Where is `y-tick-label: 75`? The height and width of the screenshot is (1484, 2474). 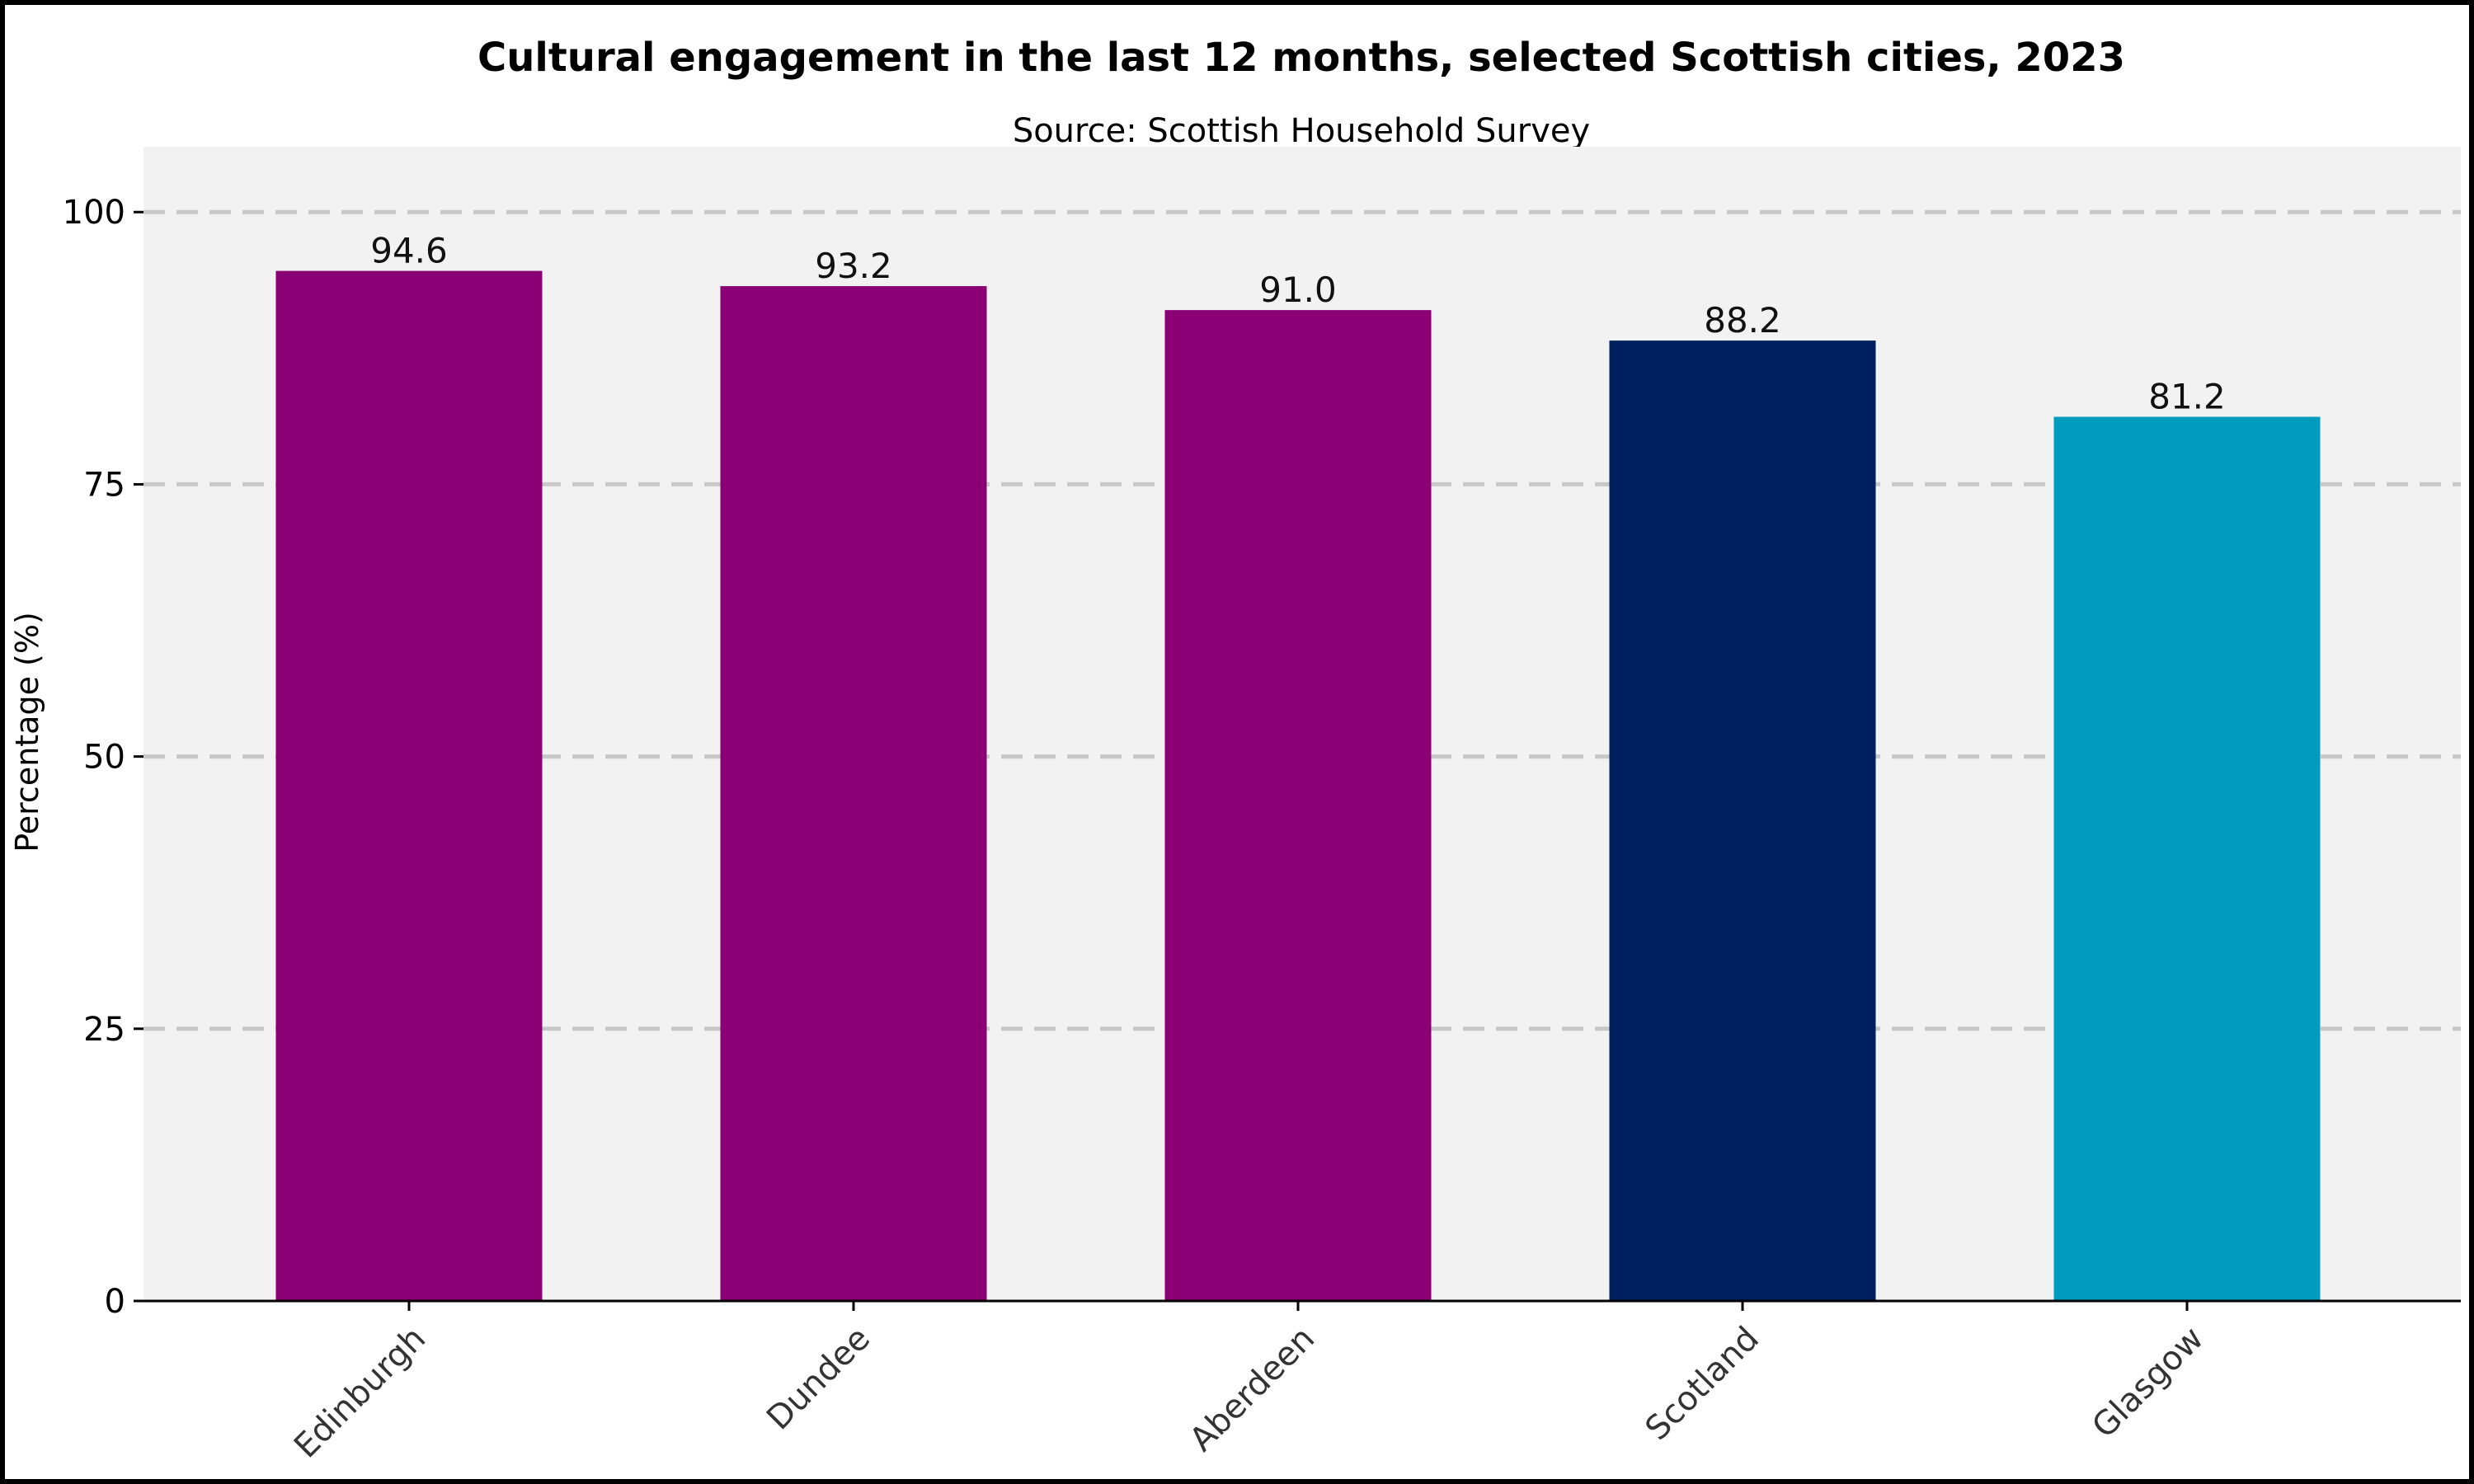 y-tick-label: 75 is located at coordinates (104, 485).